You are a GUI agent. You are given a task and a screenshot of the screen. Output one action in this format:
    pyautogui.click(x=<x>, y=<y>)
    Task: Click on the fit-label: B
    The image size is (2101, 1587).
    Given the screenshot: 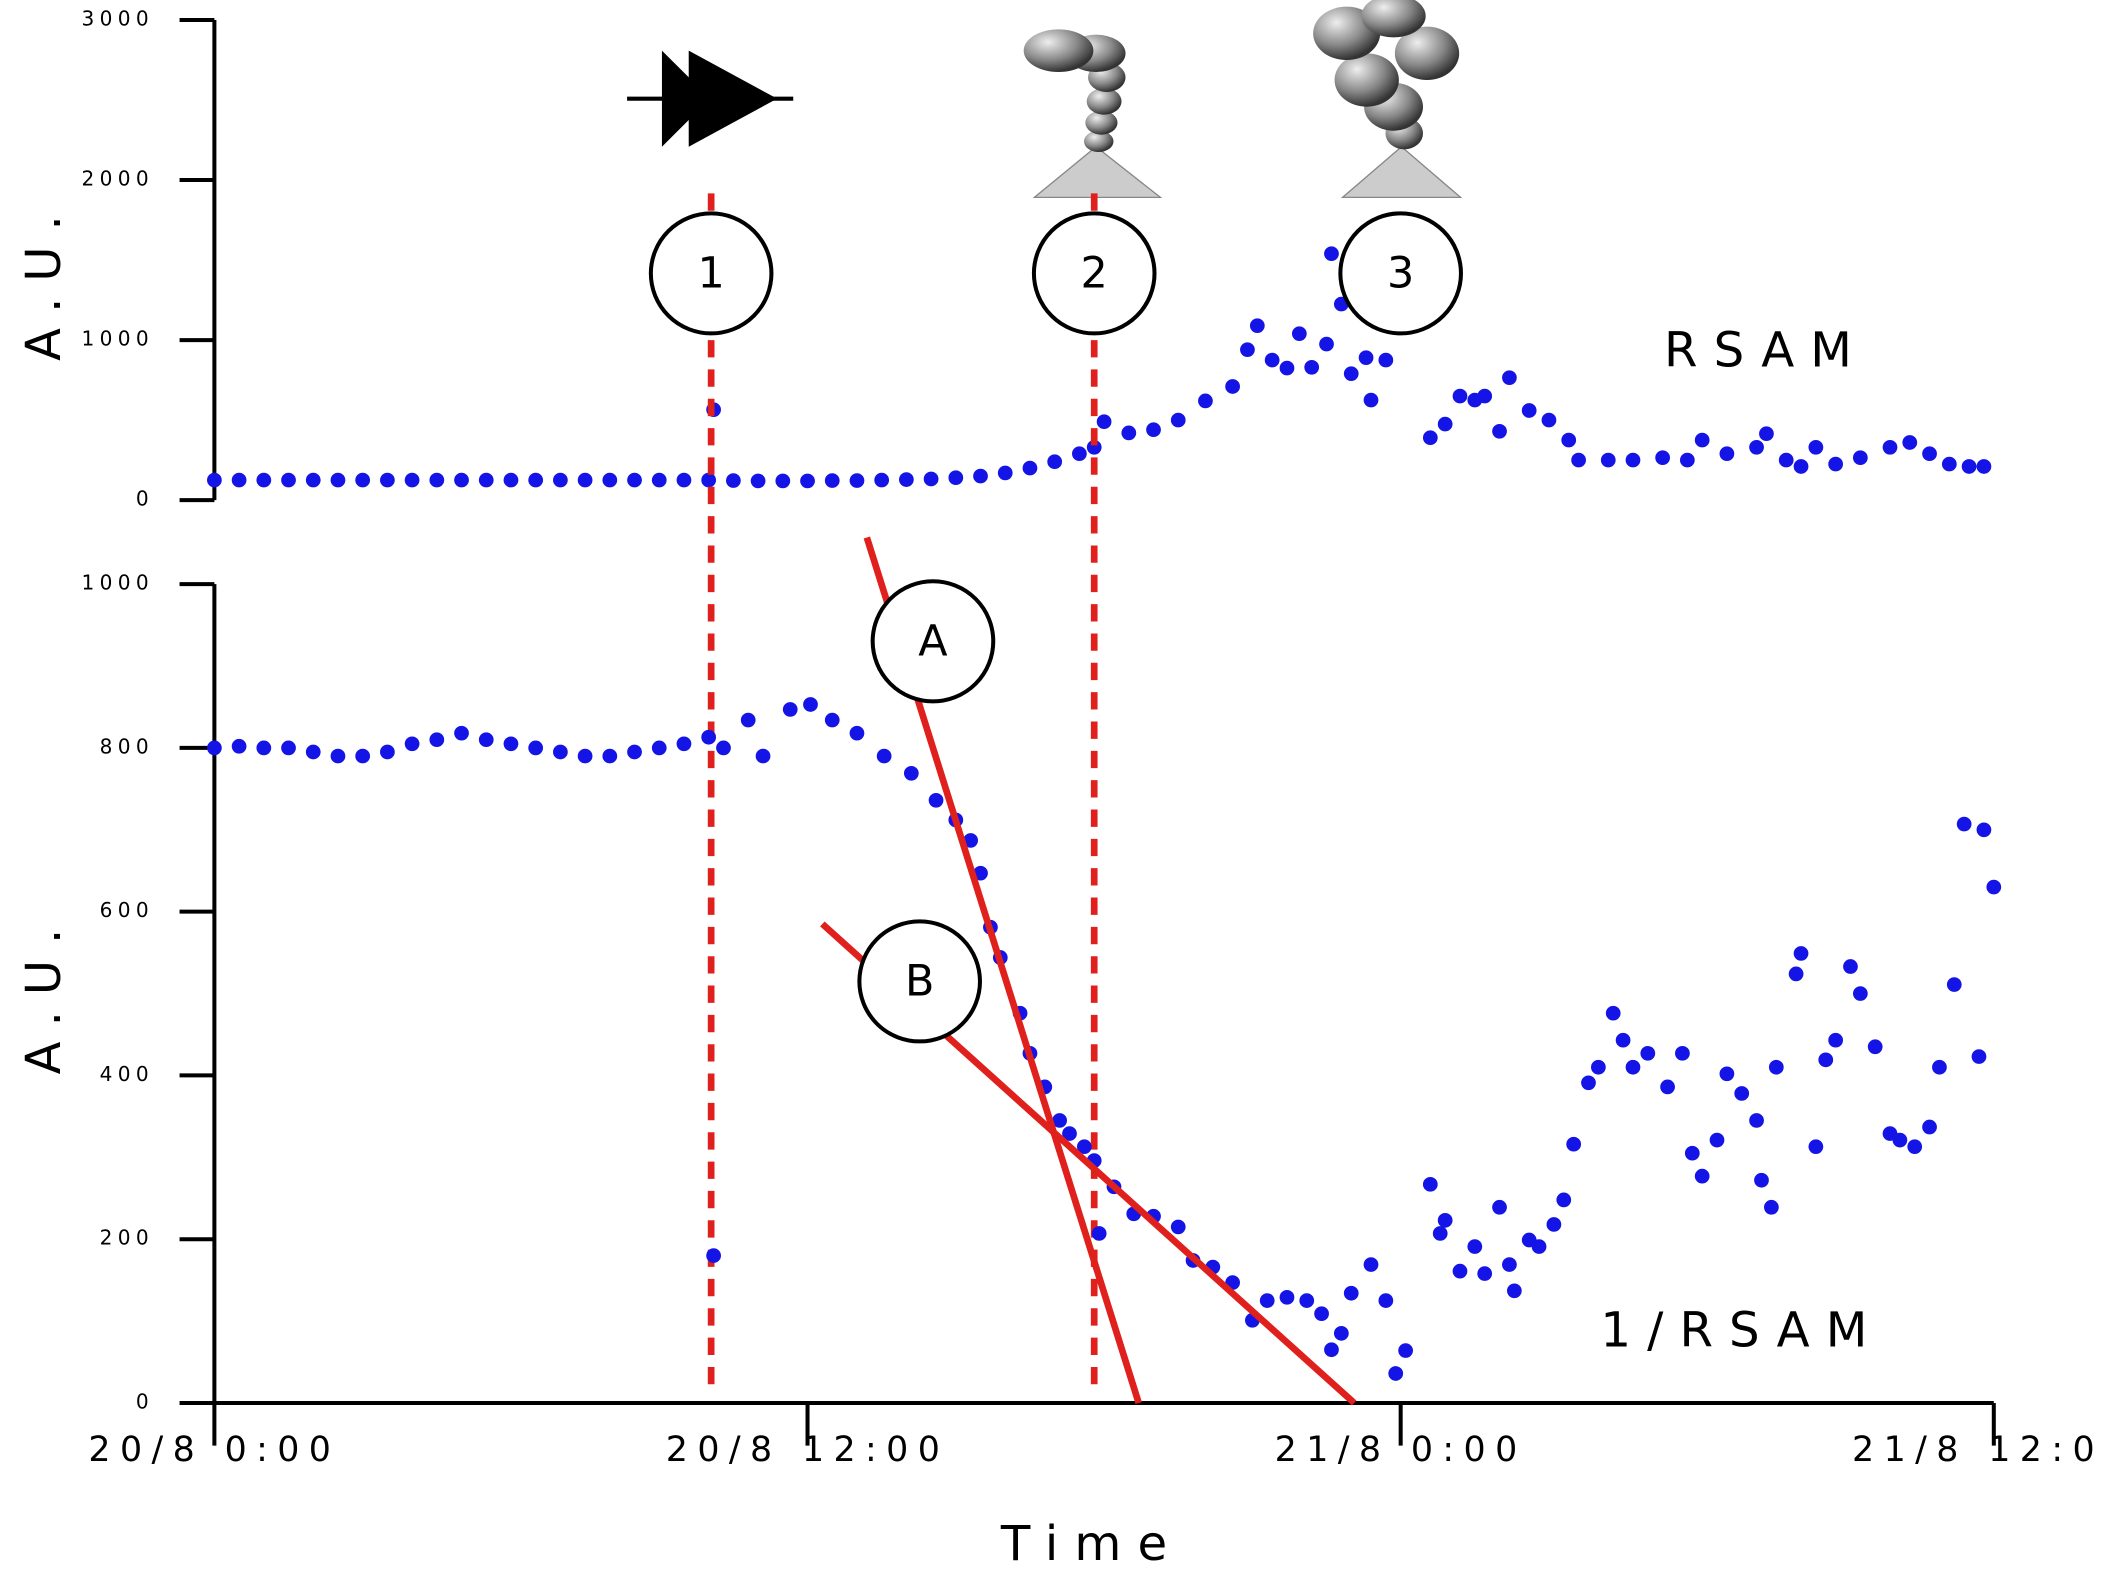 What is the action you would take?
    pyautogui.click(x=919, y=982)
    